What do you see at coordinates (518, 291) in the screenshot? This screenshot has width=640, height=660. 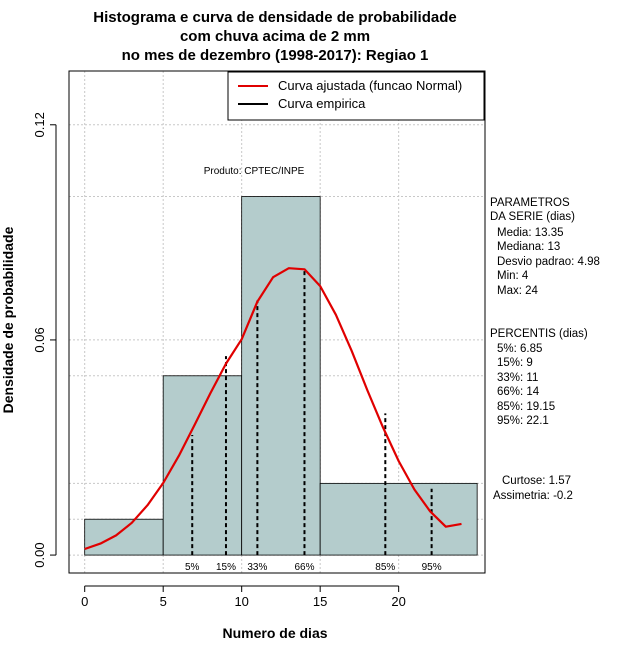 I see `param-max: Max: 24` at bounding box center [518, 291].